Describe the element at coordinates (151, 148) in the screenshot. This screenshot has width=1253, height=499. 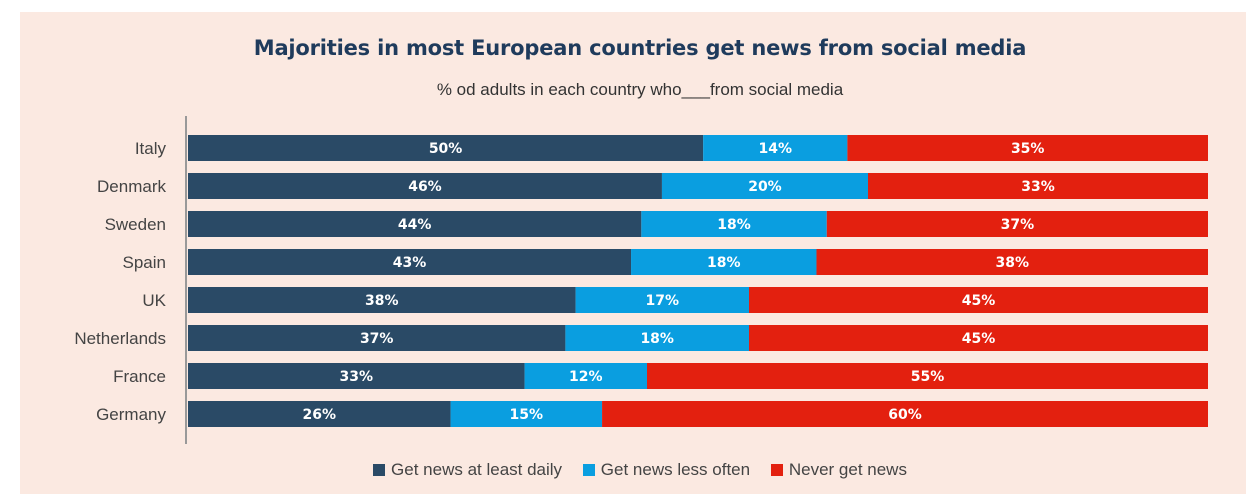
I see `category-label: Italy` at that location.